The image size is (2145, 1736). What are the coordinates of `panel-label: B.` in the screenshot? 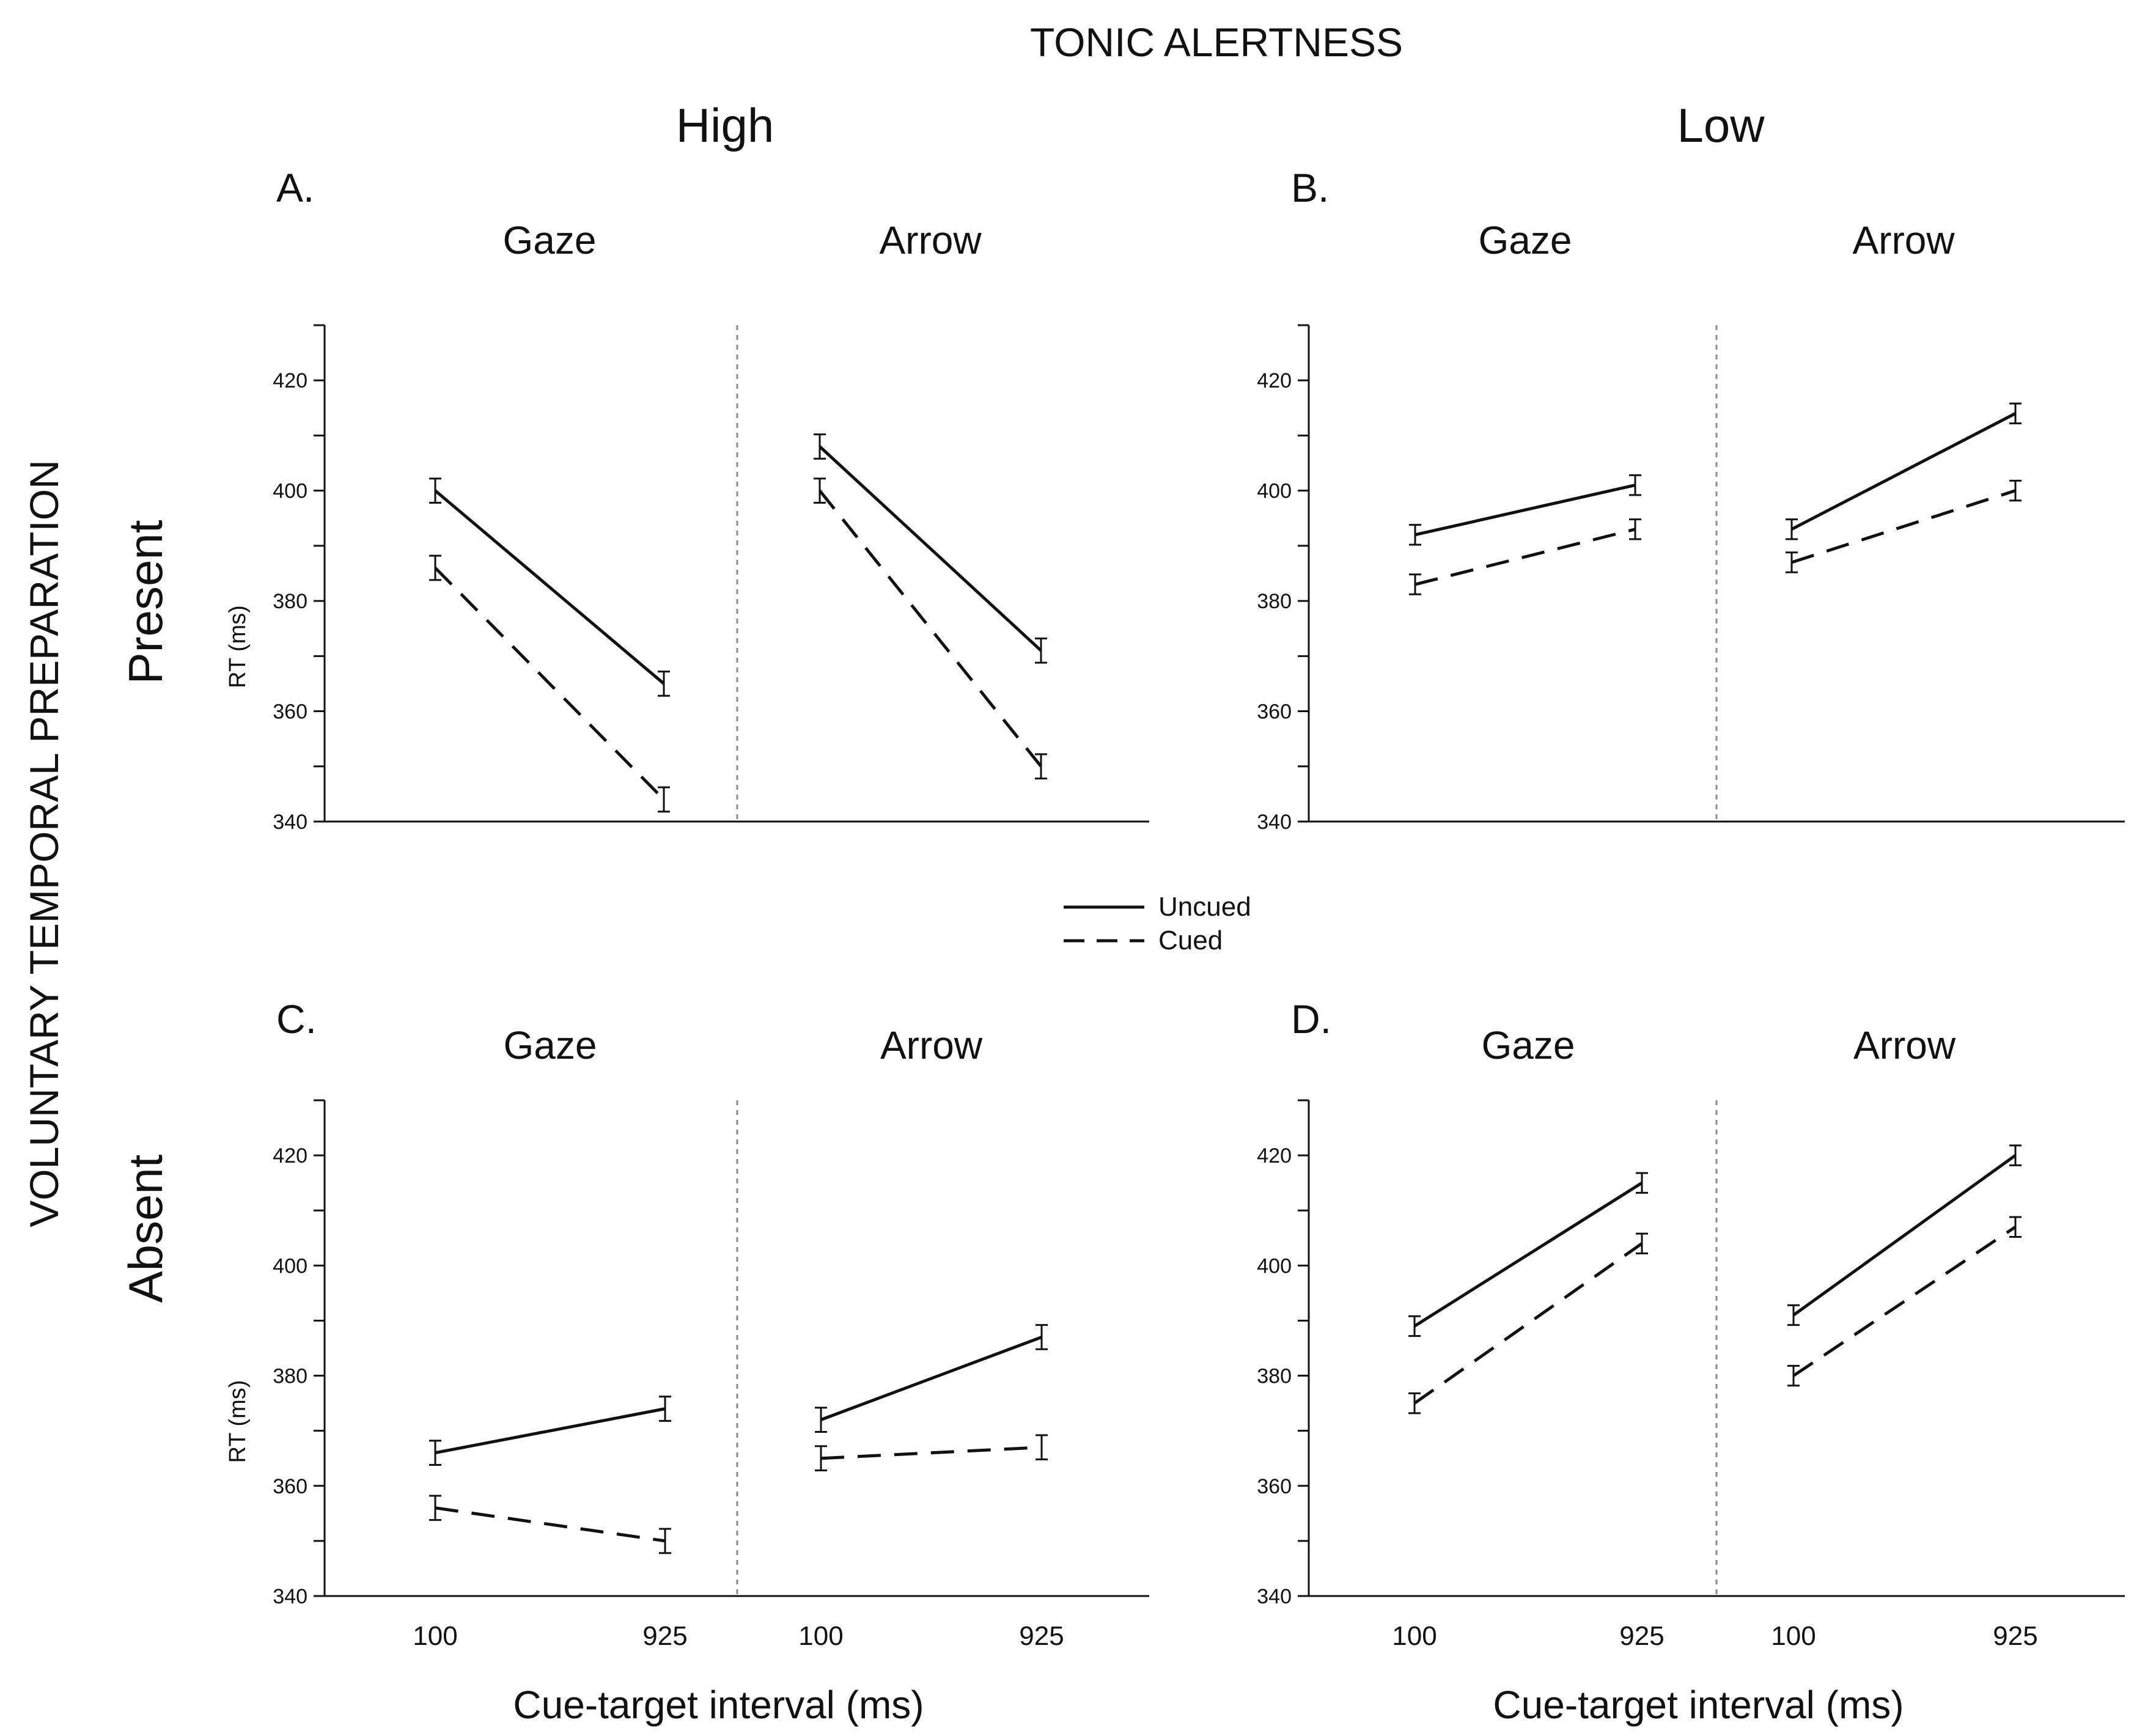 It's located at (1310, 187).